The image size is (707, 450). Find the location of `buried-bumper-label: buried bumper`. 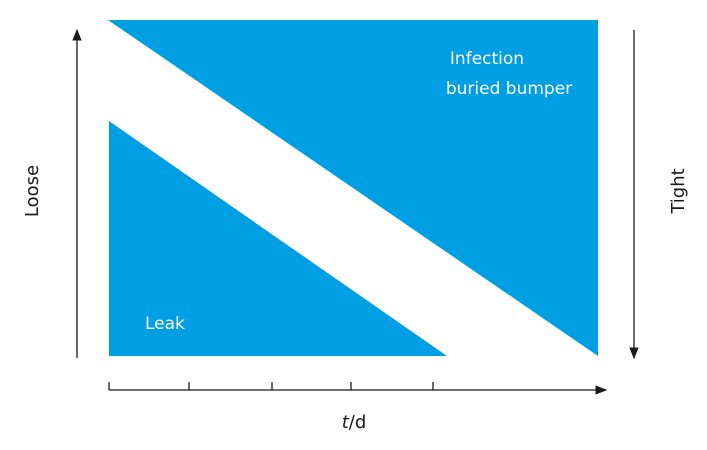

buried-bumper-label: buried bumper is located at coordinates (509, 89).